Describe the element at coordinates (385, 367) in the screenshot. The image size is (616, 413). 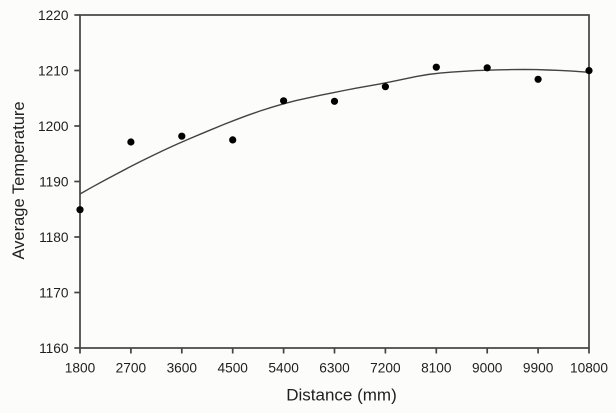
I see `svg-text: 7200` at that location.